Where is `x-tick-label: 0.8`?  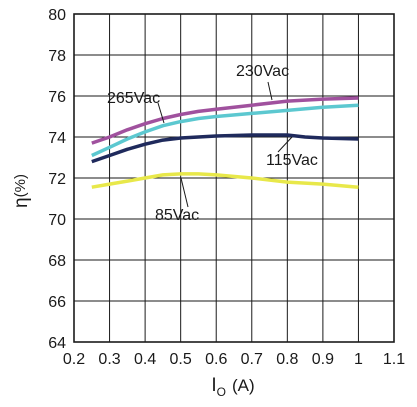
x-tick-label: 0.8 is located at coordinates (287, 359).